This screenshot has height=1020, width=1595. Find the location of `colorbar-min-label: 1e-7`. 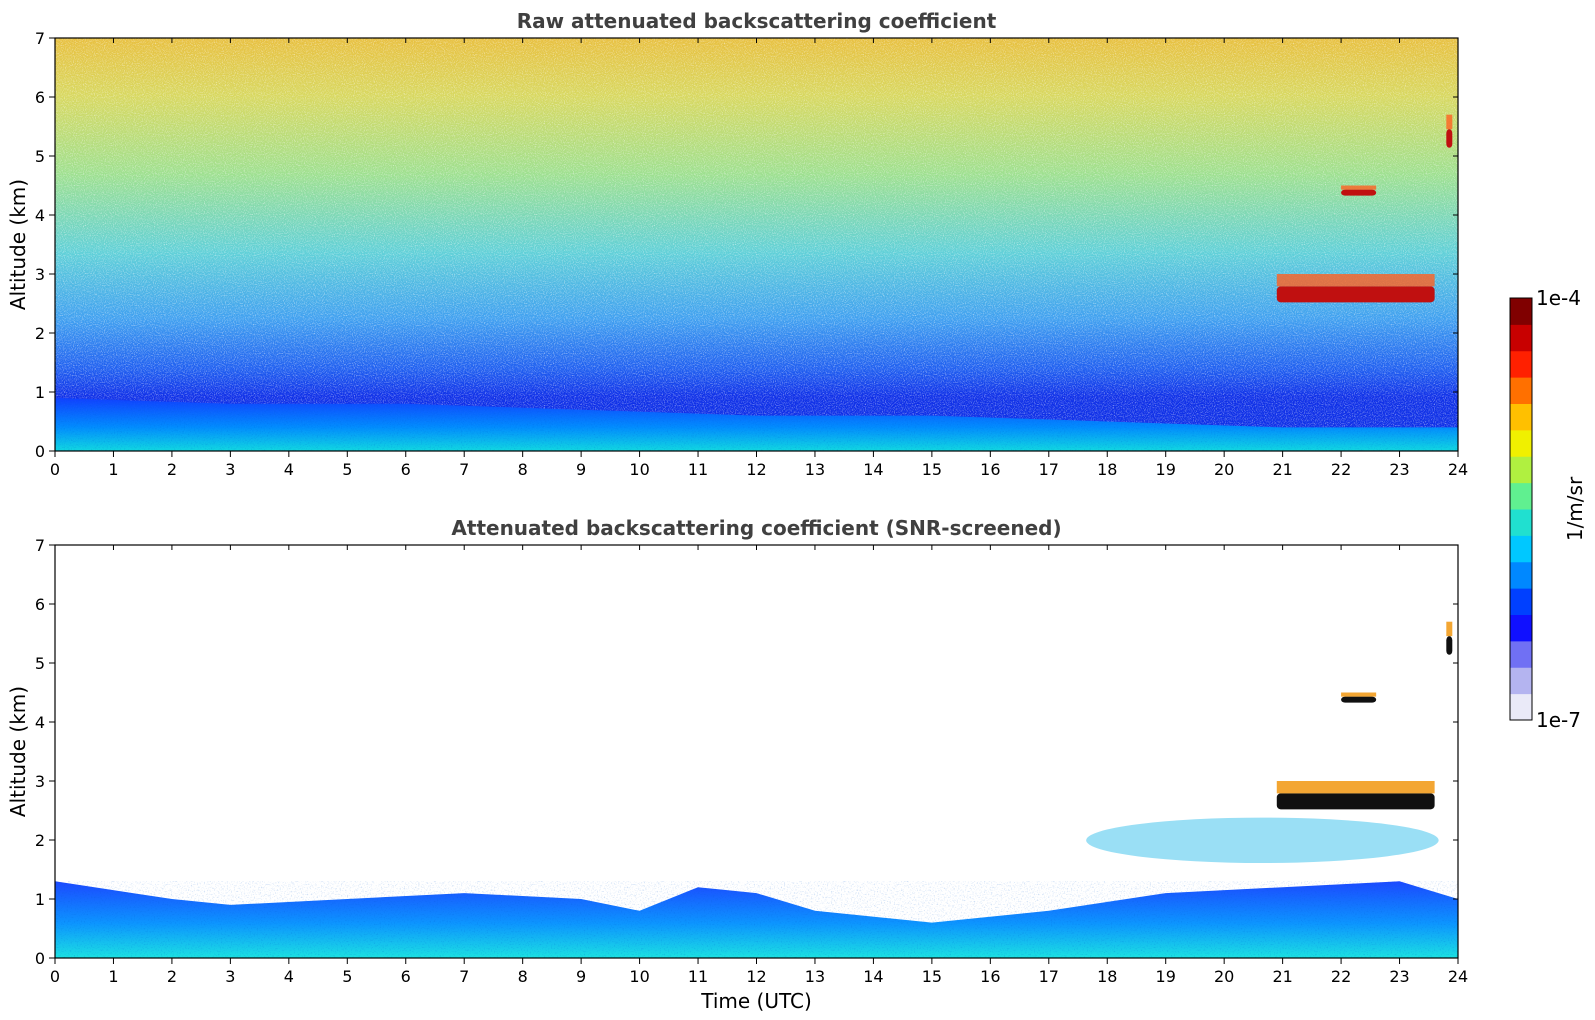

colorbar-min-label: 1e-7 is located at coordinates (1558, 720).